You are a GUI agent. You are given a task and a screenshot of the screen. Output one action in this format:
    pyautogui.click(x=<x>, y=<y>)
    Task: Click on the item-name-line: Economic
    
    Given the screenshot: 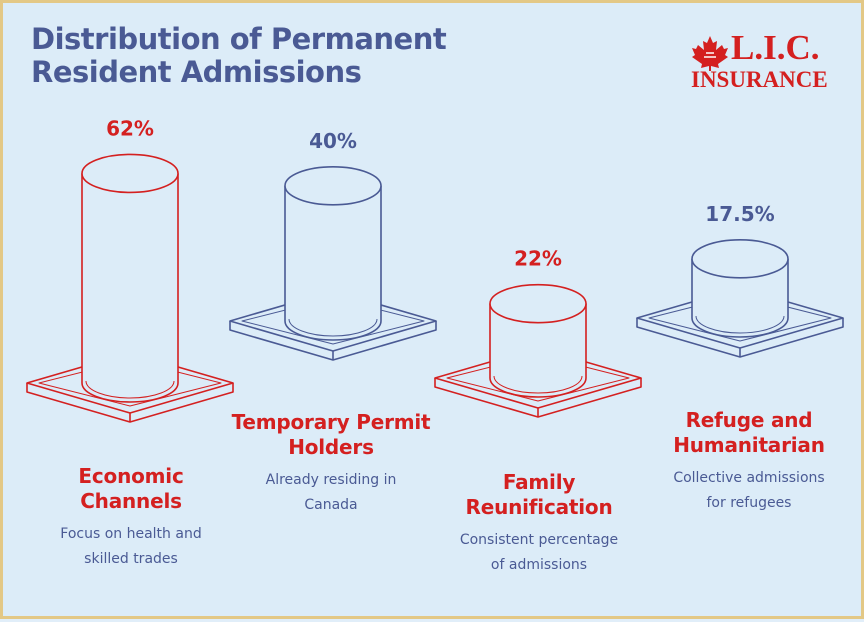 What is the action you would take?
    pyautogui.click(x=131, y=476)
    